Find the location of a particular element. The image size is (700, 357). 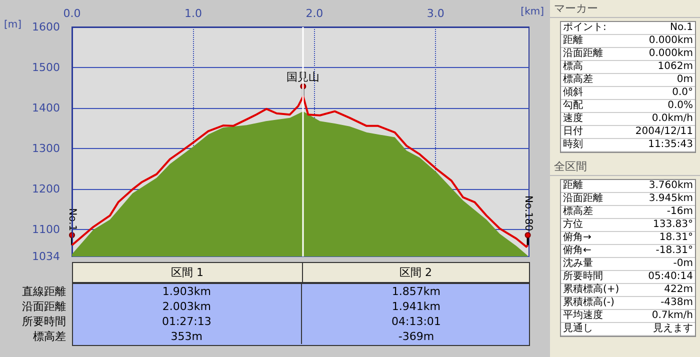

text: -369m is located at coordinates (415, 336).